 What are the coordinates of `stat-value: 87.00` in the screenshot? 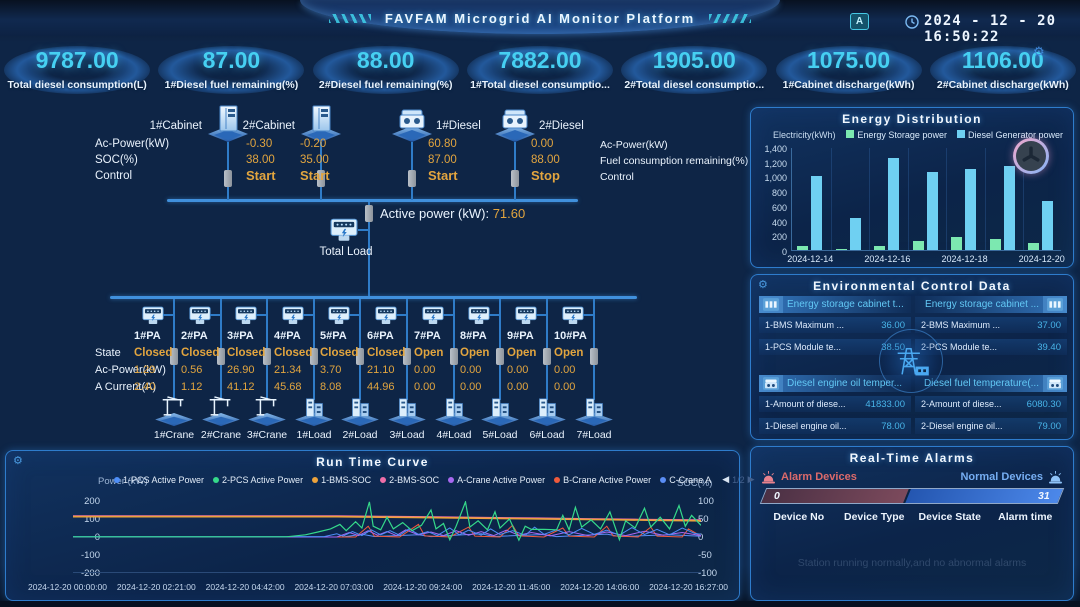 It's located at (231, 60).